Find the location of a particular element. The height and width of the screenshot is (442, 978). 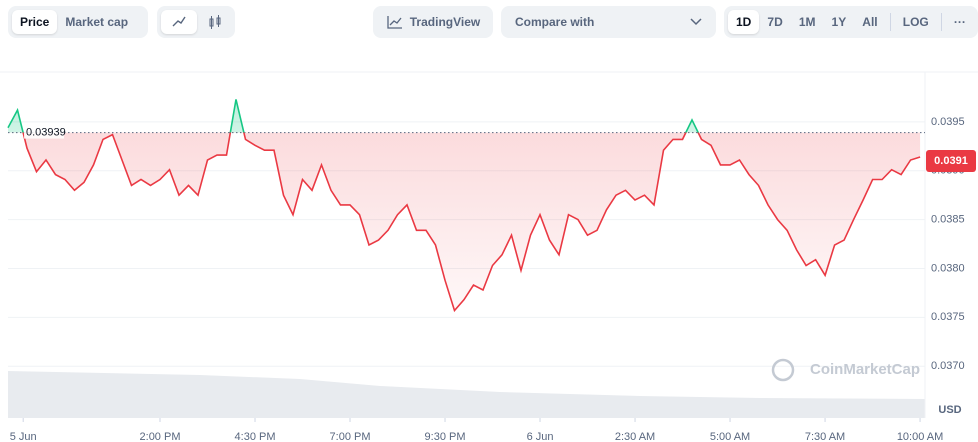

candle-chart-button is located at coordinates (215, 22).